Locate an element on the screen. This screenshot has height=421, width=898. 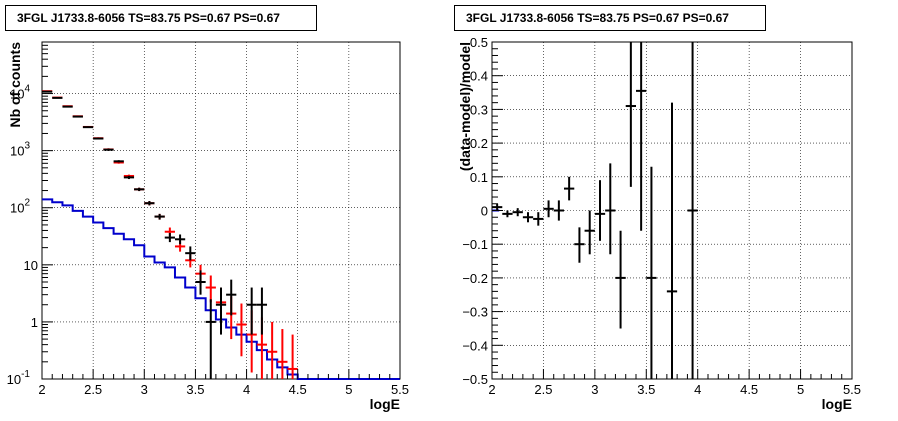
y-tick-label: −0.2 is located at coordinates (475, 278).